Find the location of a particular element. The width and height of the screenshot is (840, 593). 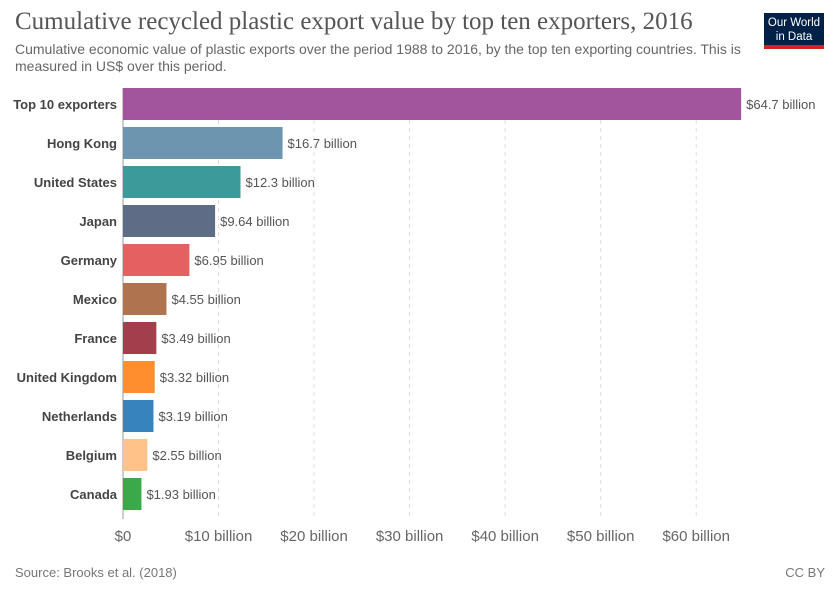

value-label: $9.64 billion is located at coordinates (254, 221).